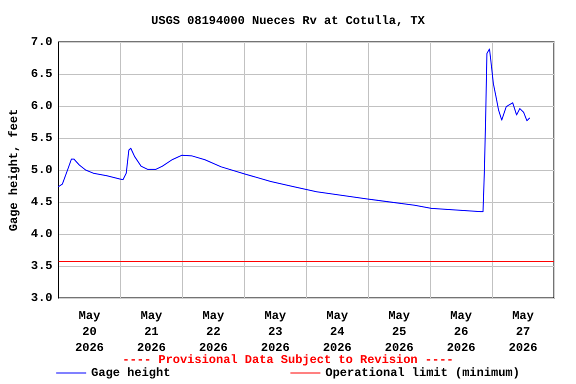  Describe the element at coordinates (41, 170) in the screenshot. I see `y-tick-label: 5.0` at that location.